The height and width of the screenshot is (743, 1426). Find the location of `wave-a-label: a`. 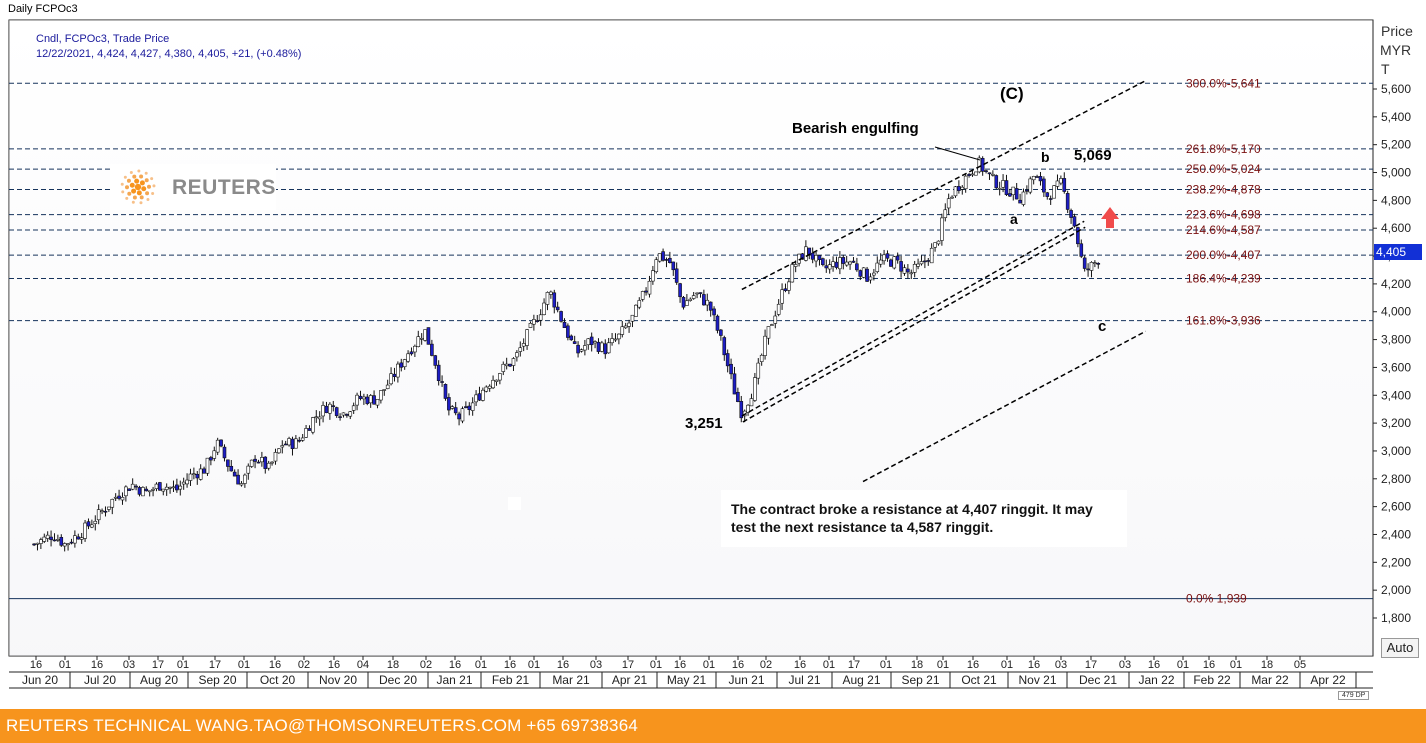

wave-a-label: a is located at coordinates (1014, 219).